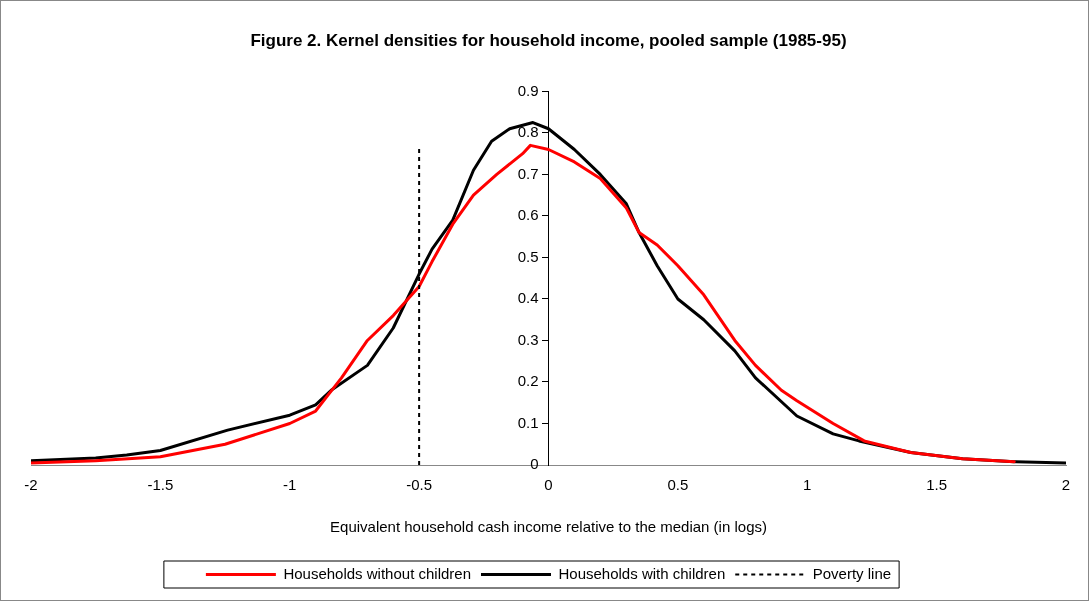 The height and width of the screenshot is (601, 1089). I want to click on x-tick-label: 2, so click(1066, 485).